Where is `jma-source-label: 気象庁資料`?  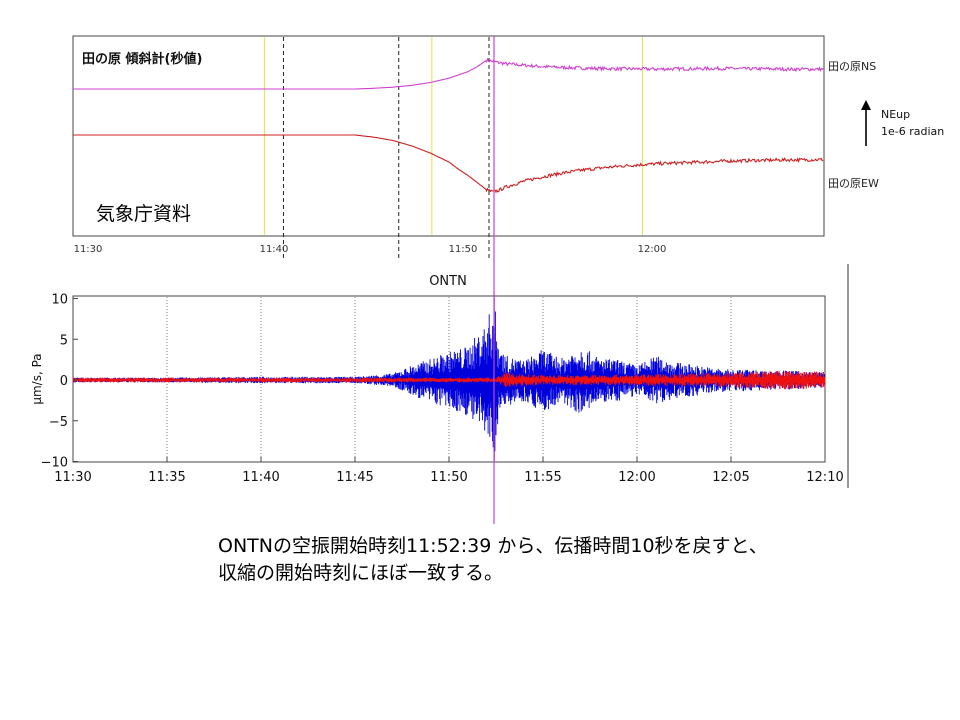
jma-source-label: 気象庁資料 is located at coordinates (143, 214).